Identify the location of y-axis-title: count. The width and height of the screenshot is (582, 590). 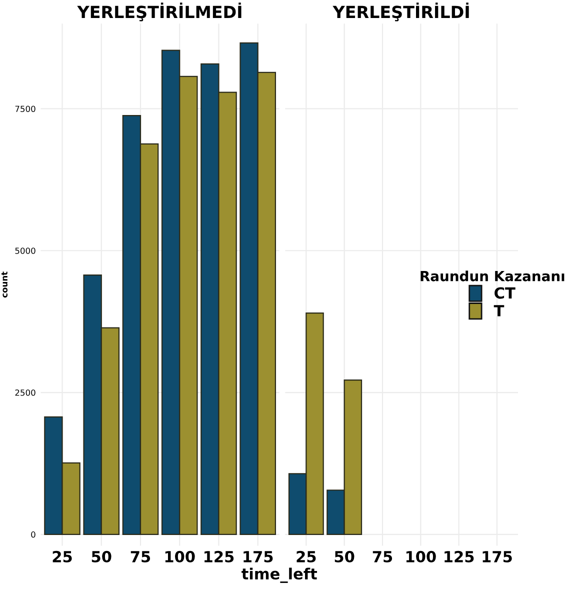
(5, 285).